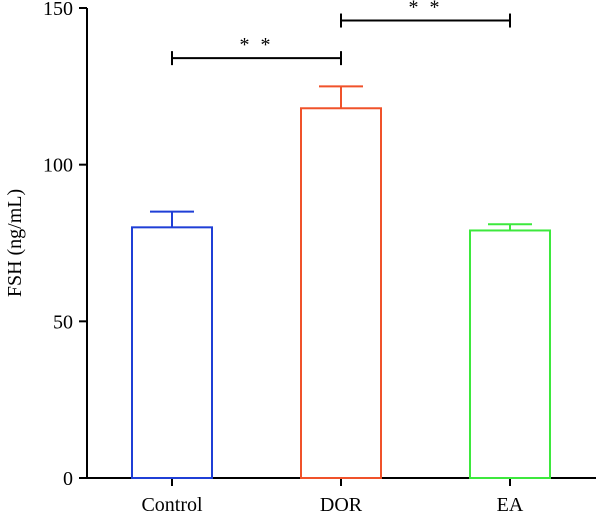 This screenshot has width=600, height=516. What do you see at coordinates (172, 505) in the screenshot?
I see `x-tick-label: Control` at bounding box center [172, 505].